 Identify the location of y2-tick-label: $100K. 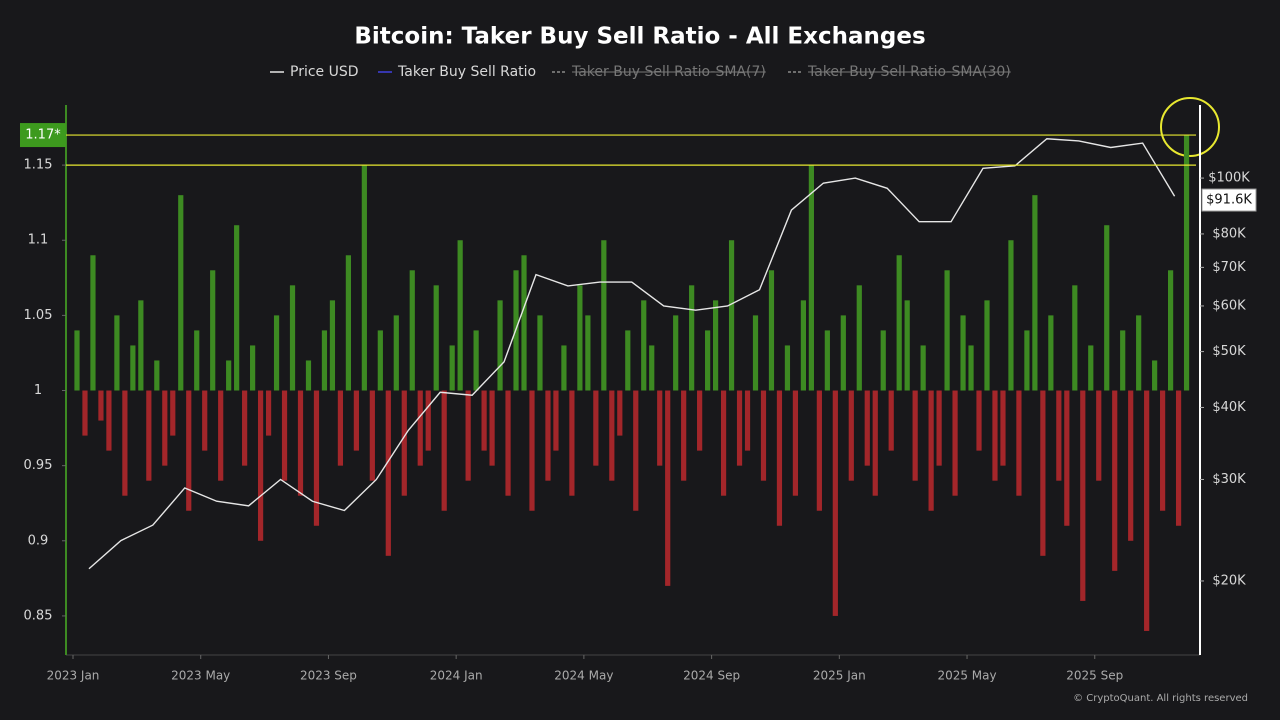
(1229, 178).